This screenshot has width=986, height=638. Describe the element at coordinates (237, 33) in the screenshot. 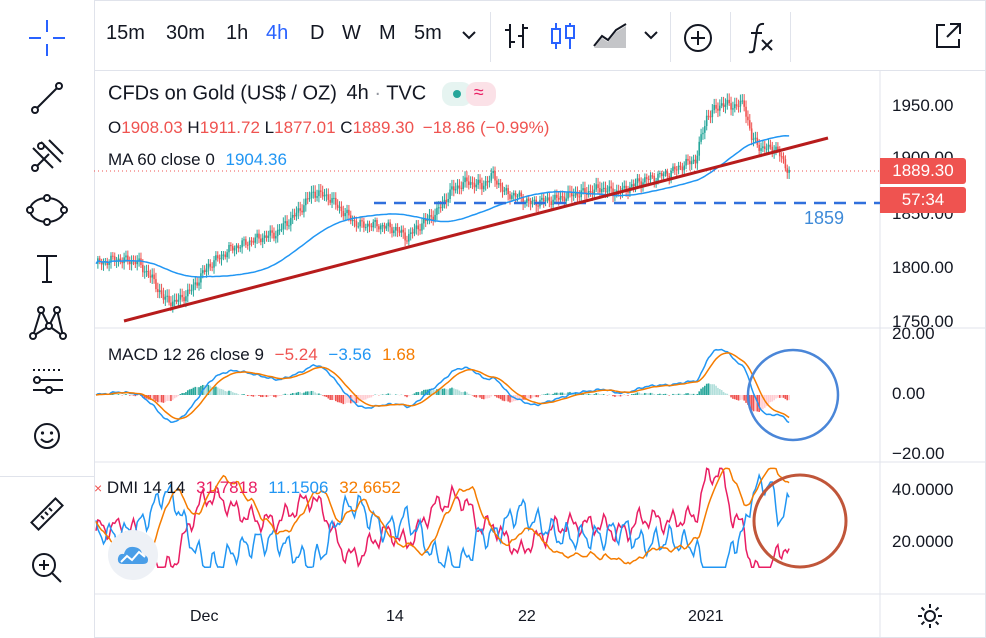

I see `interval-1h: 1h` at that location.